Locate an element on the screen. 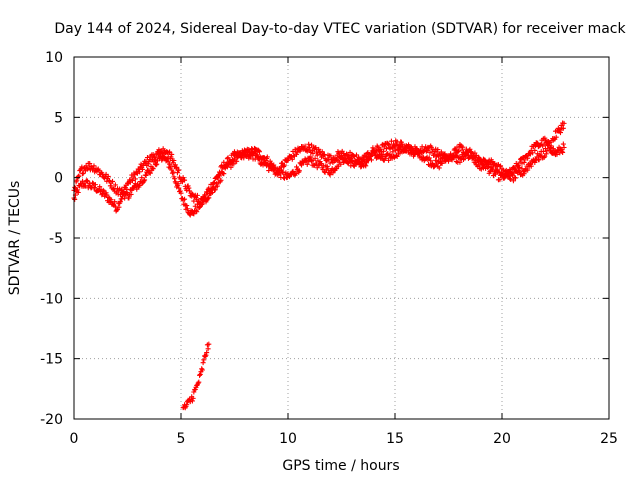 The width and height of the screenshot is (640, 480). x-tick-label: 0 is located at coordinates (74, 439).